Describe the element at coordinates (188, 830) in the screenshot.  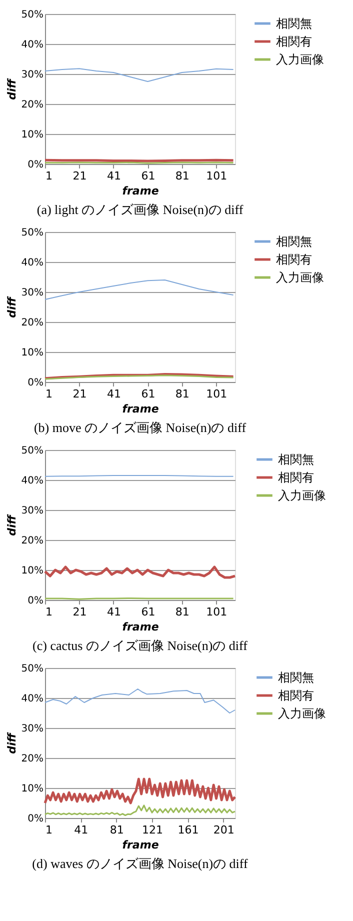
I see `x-tick-label: 161` at that location.